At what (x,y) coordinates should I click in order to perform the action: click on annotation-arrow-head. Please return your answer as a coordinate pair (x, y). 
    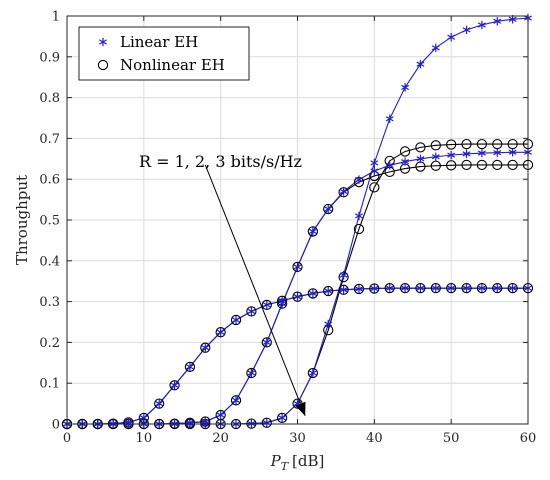
    Looking at the image, I should click on (300, 408).